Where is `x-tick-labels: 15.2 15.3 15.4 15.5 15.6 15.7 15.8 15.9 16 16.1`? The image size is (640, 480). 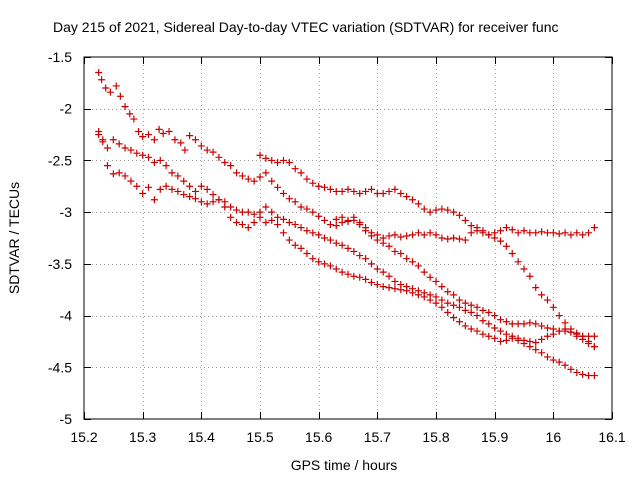 x-tick-labels: 15.2 15.3 15.4 15.5 15.6 15.7 15.8 15.9 16 16.1 is located at coordinates (347, 437).